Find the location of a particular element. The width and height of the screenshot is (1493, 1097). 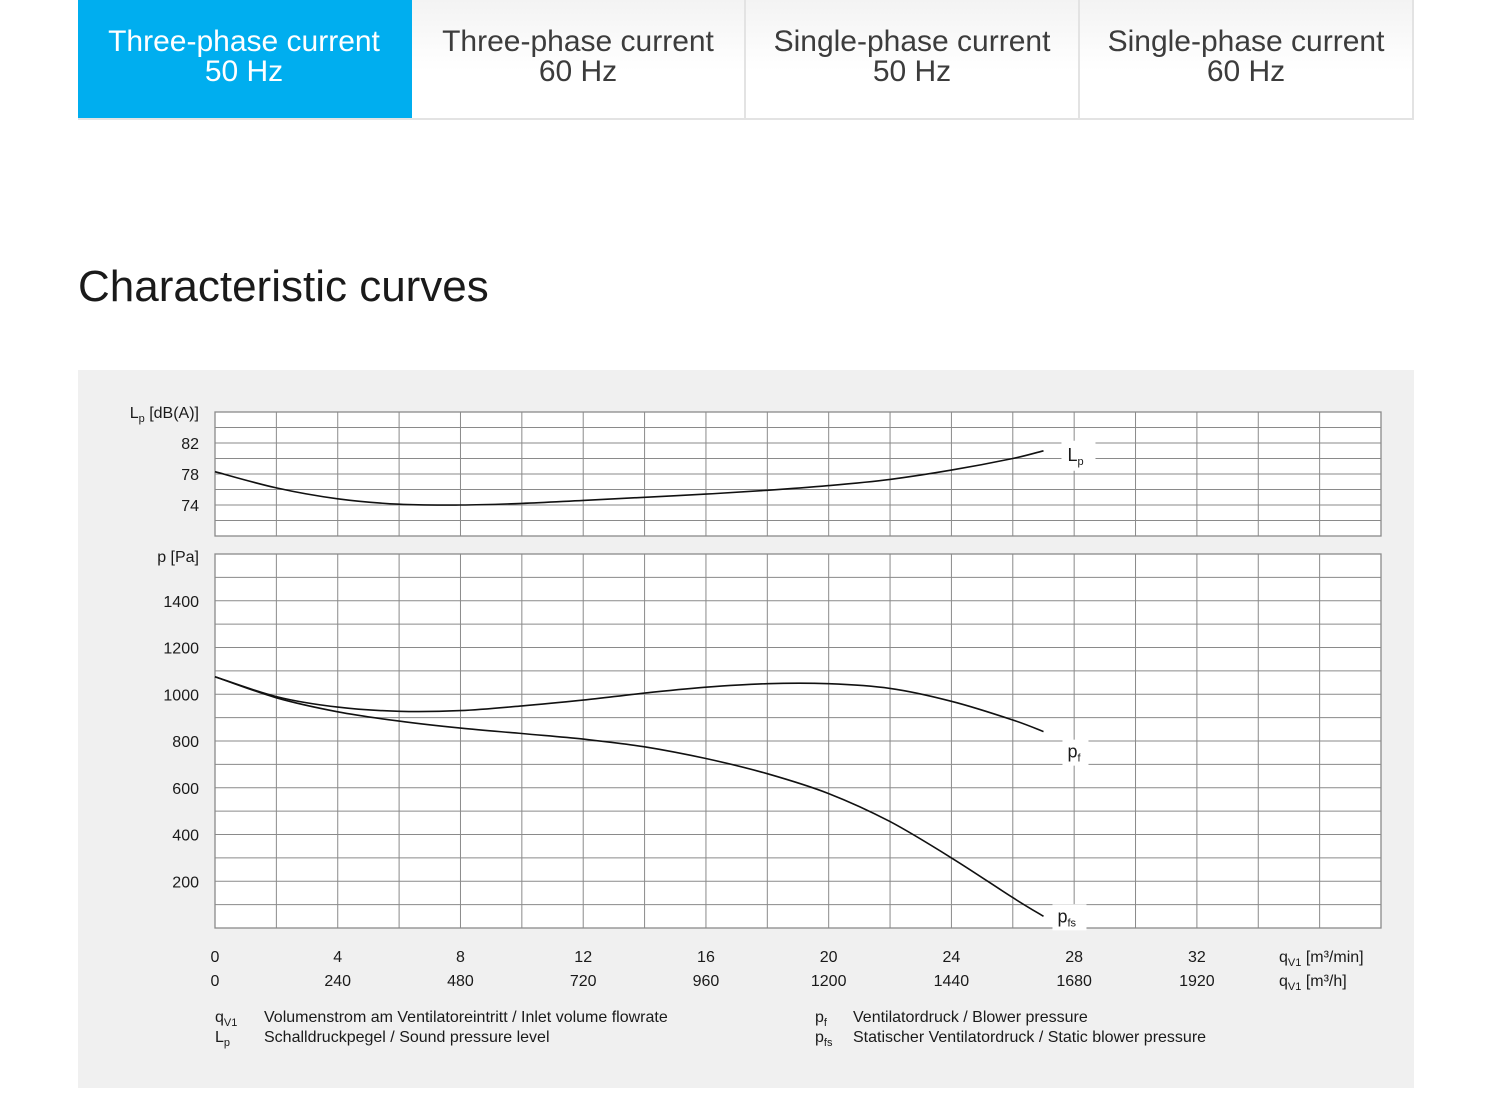

tab-three-phase-50hz: Three-phase current 50 Hz is located at coordinates (245, 59).